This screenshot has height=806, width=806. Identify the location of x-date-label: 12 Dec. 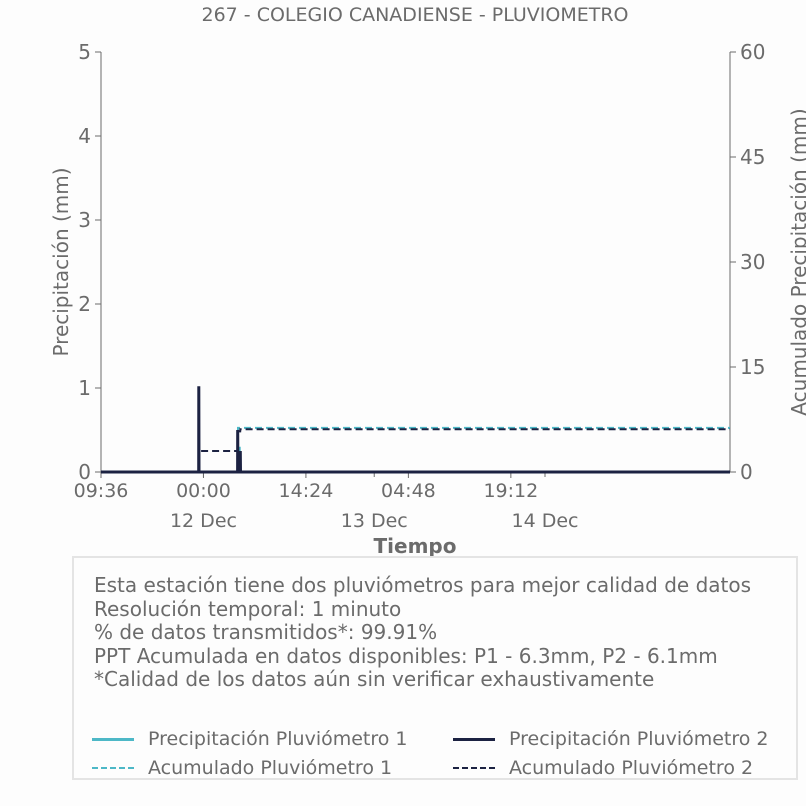
(203, 521).